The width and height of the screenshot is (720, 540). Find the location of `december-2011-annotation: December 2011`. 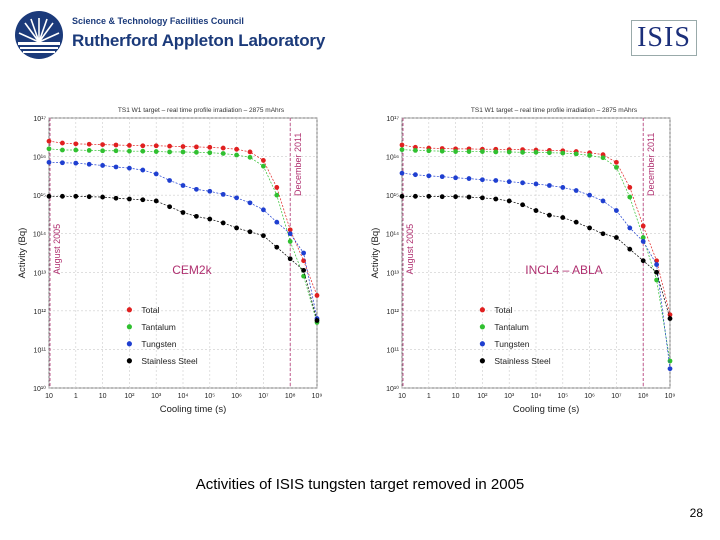

december-2011-annotation: December 2011 is located at coordinates (651, 164).